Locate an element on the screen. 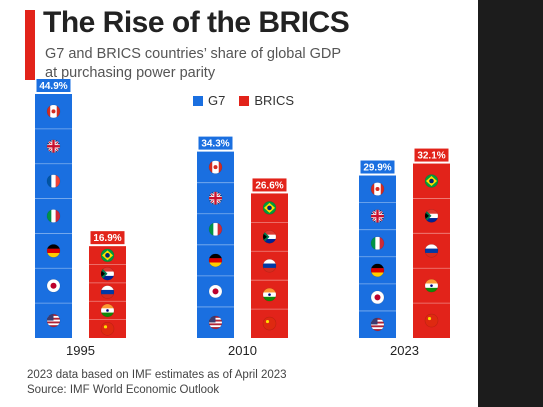  flag-south-africa-icon-brics-1995 is located at coordinates (107, 273).